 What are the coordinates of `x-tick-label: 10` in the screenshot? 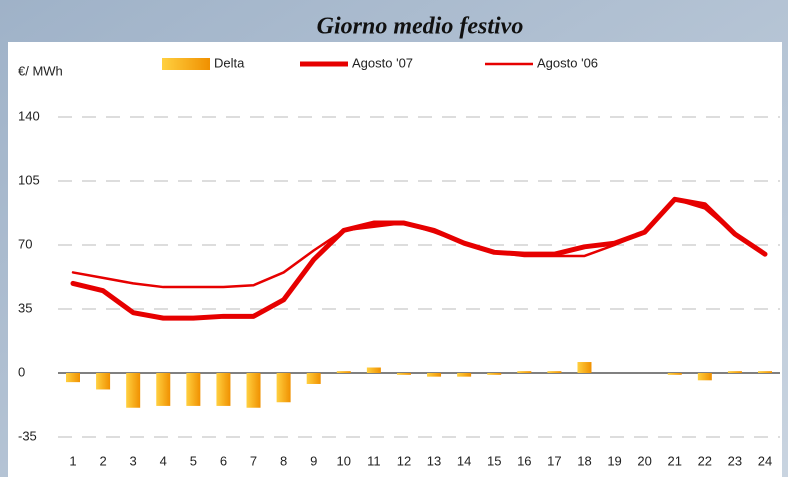 It's located at (344, 460).